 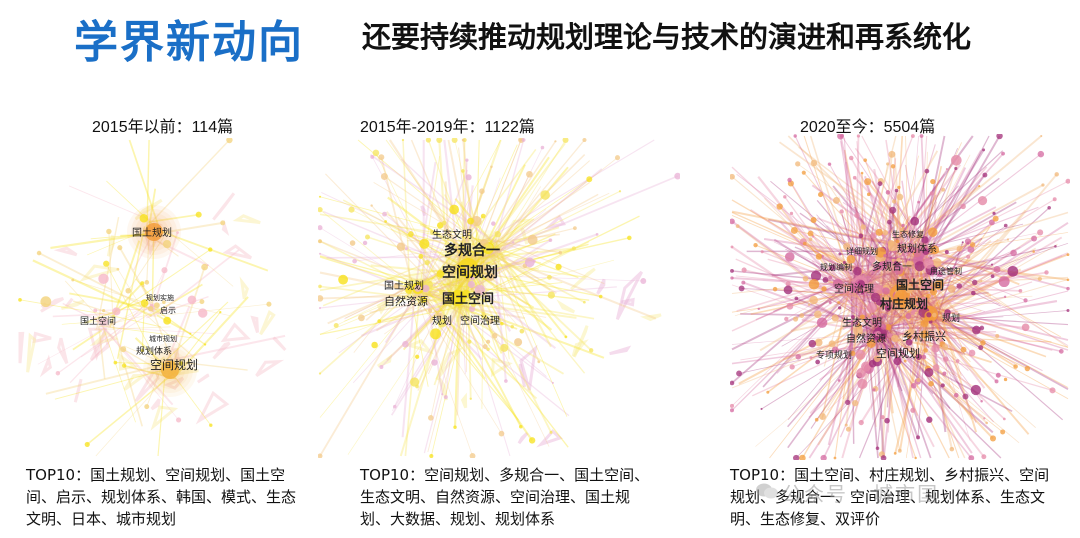 What do you see at coordinates (160, 297) in the screenshot?
I see `panel-1-keyword: 规划实施` at bounding box center [160, 297].